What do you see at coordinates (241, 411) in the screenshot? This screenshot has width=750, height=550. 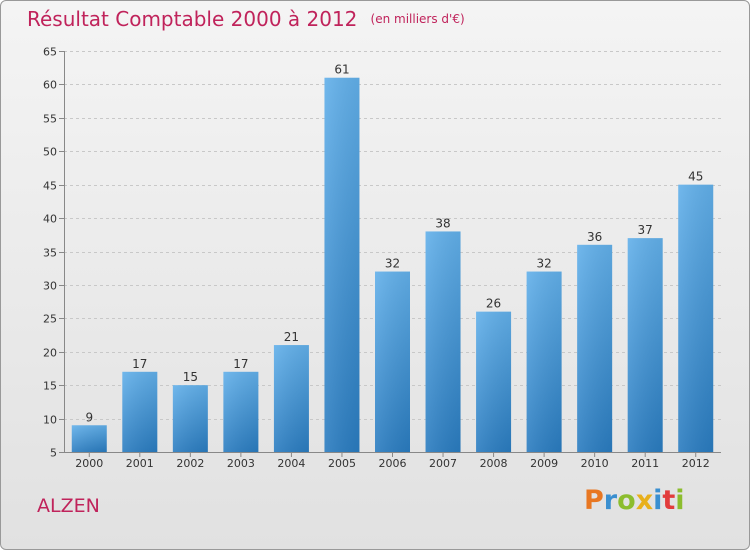 I see `bar-shade-2003` at bounding box center [241, 411].